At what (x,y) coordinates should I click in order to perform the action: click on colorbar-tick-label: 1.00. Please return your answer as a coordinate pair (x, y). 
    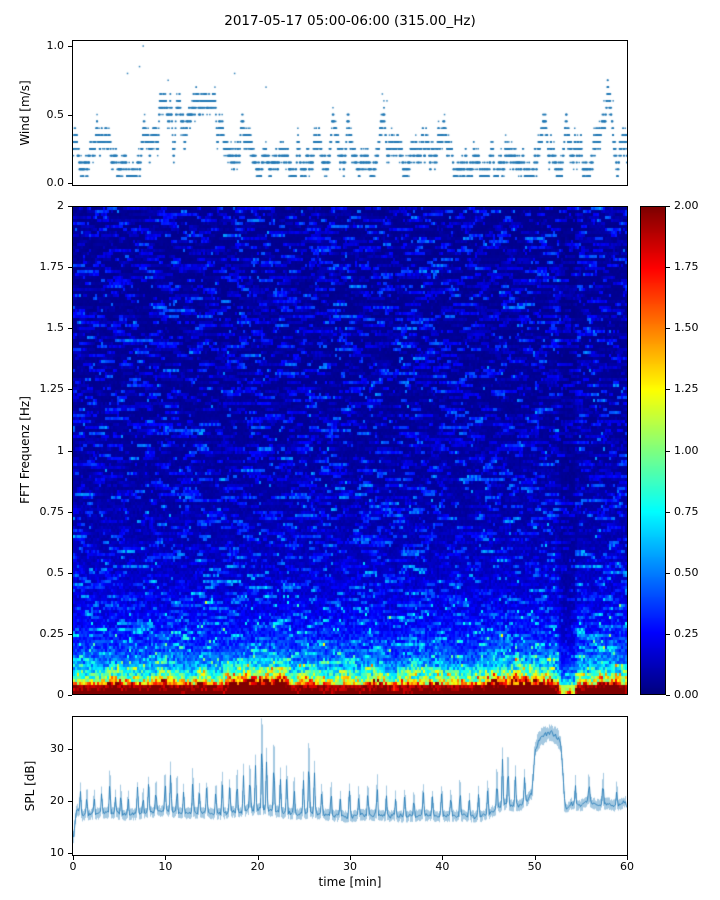
    Looking at the image, I should click on (686, 450).